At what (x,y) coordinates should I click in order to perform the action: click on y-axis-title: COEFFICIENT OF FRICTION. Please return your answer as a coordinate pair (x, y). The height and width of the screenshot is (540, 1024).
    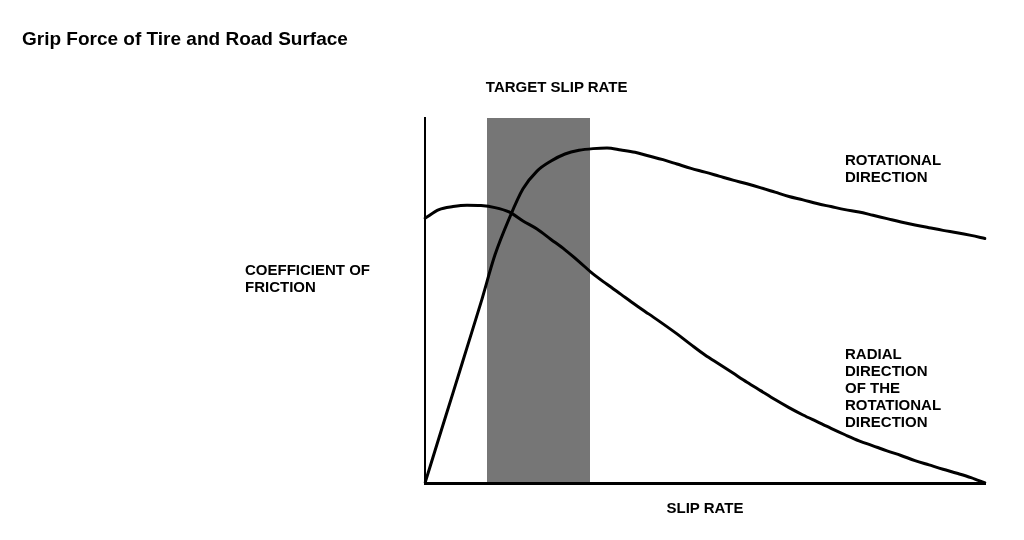
    Looking at the image, I should click on (307, 277).